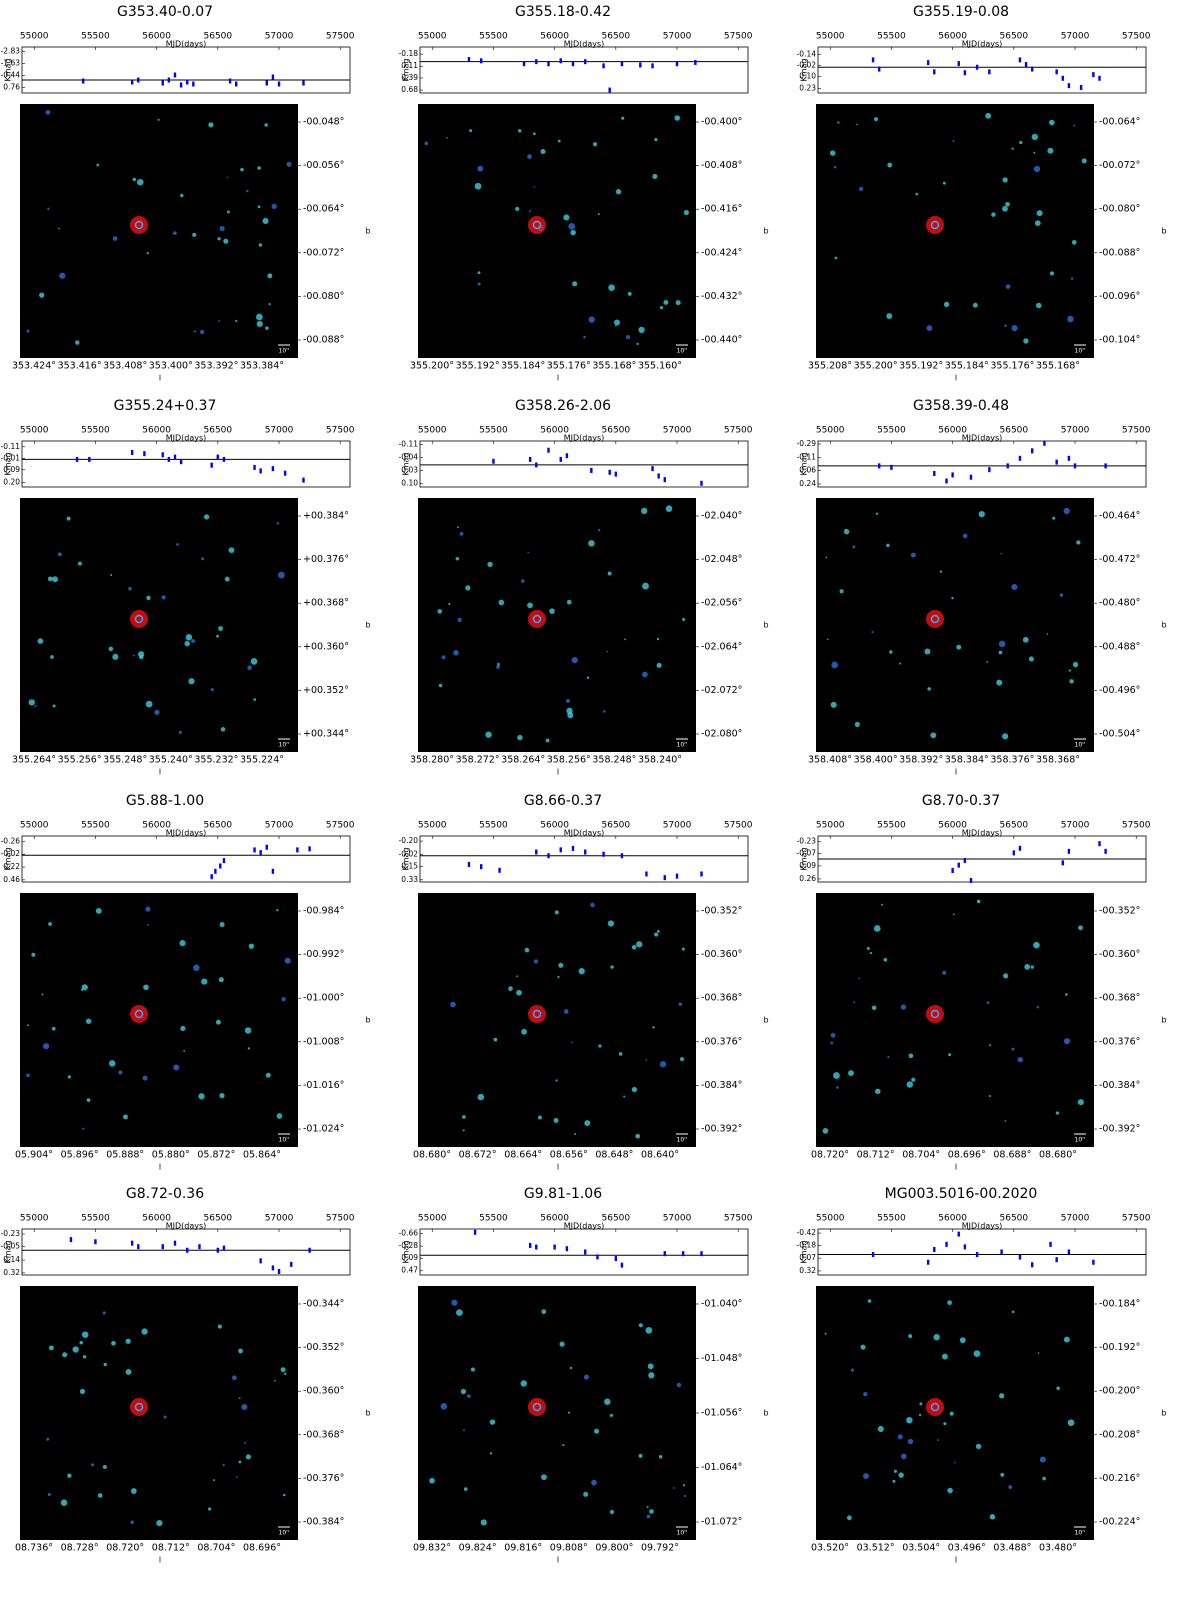 This screenshot has height=1609, width=1200. What do you see at coordinates (125, 1155) in the screenshot?
I see `lon-tick-label: 05.888°` at bounding box center [125, 1155].